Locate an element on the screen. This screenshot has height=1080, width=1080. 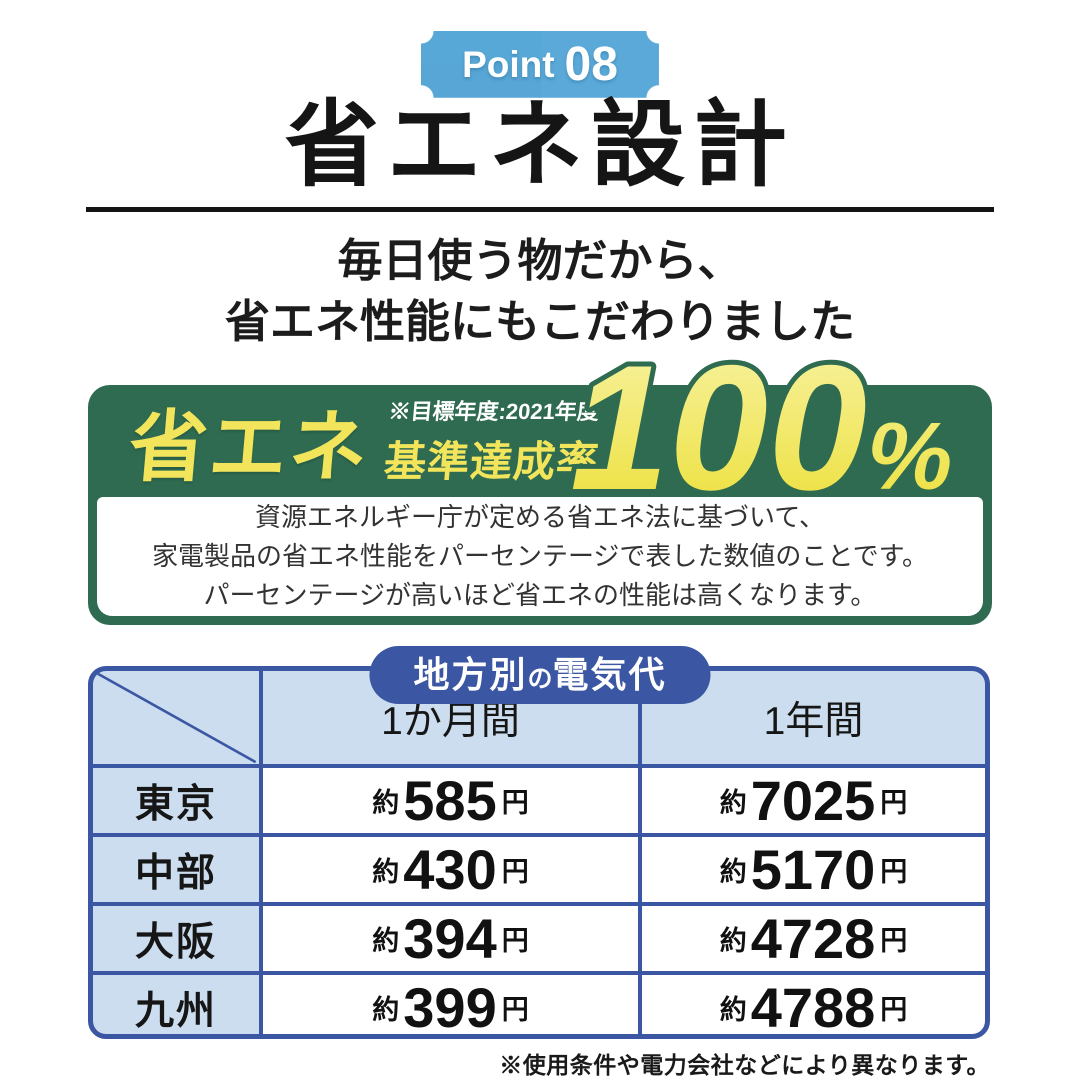
point-badge-number: 08 is located at coordinates (591, 64).